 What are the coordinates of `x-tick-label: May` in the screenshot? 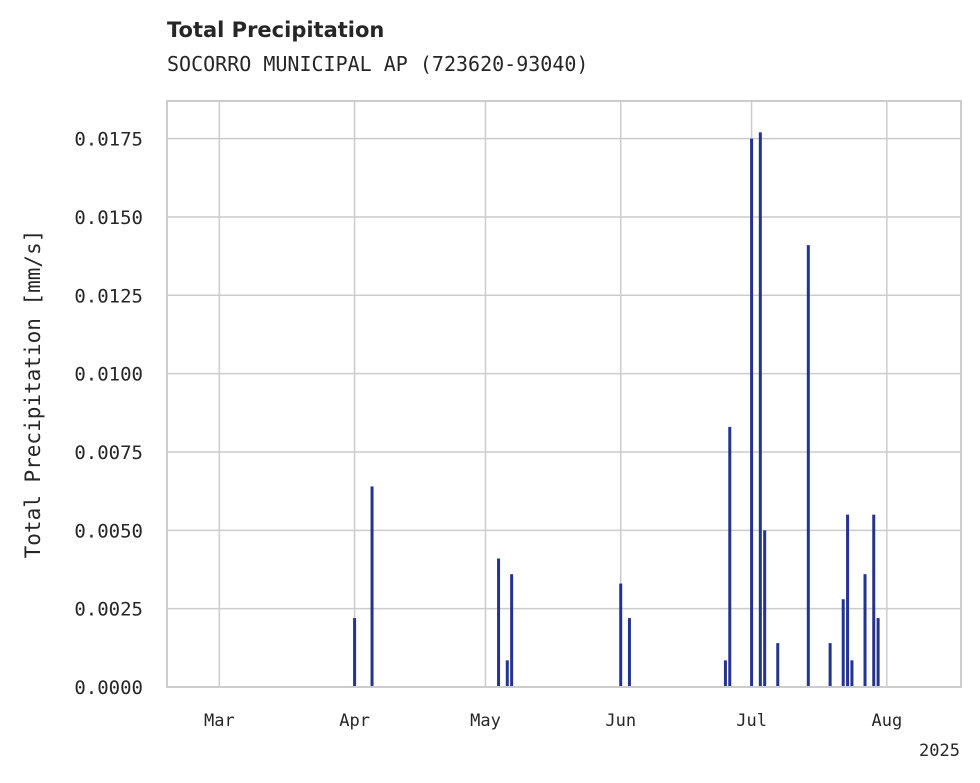 It's located at (485, 721).